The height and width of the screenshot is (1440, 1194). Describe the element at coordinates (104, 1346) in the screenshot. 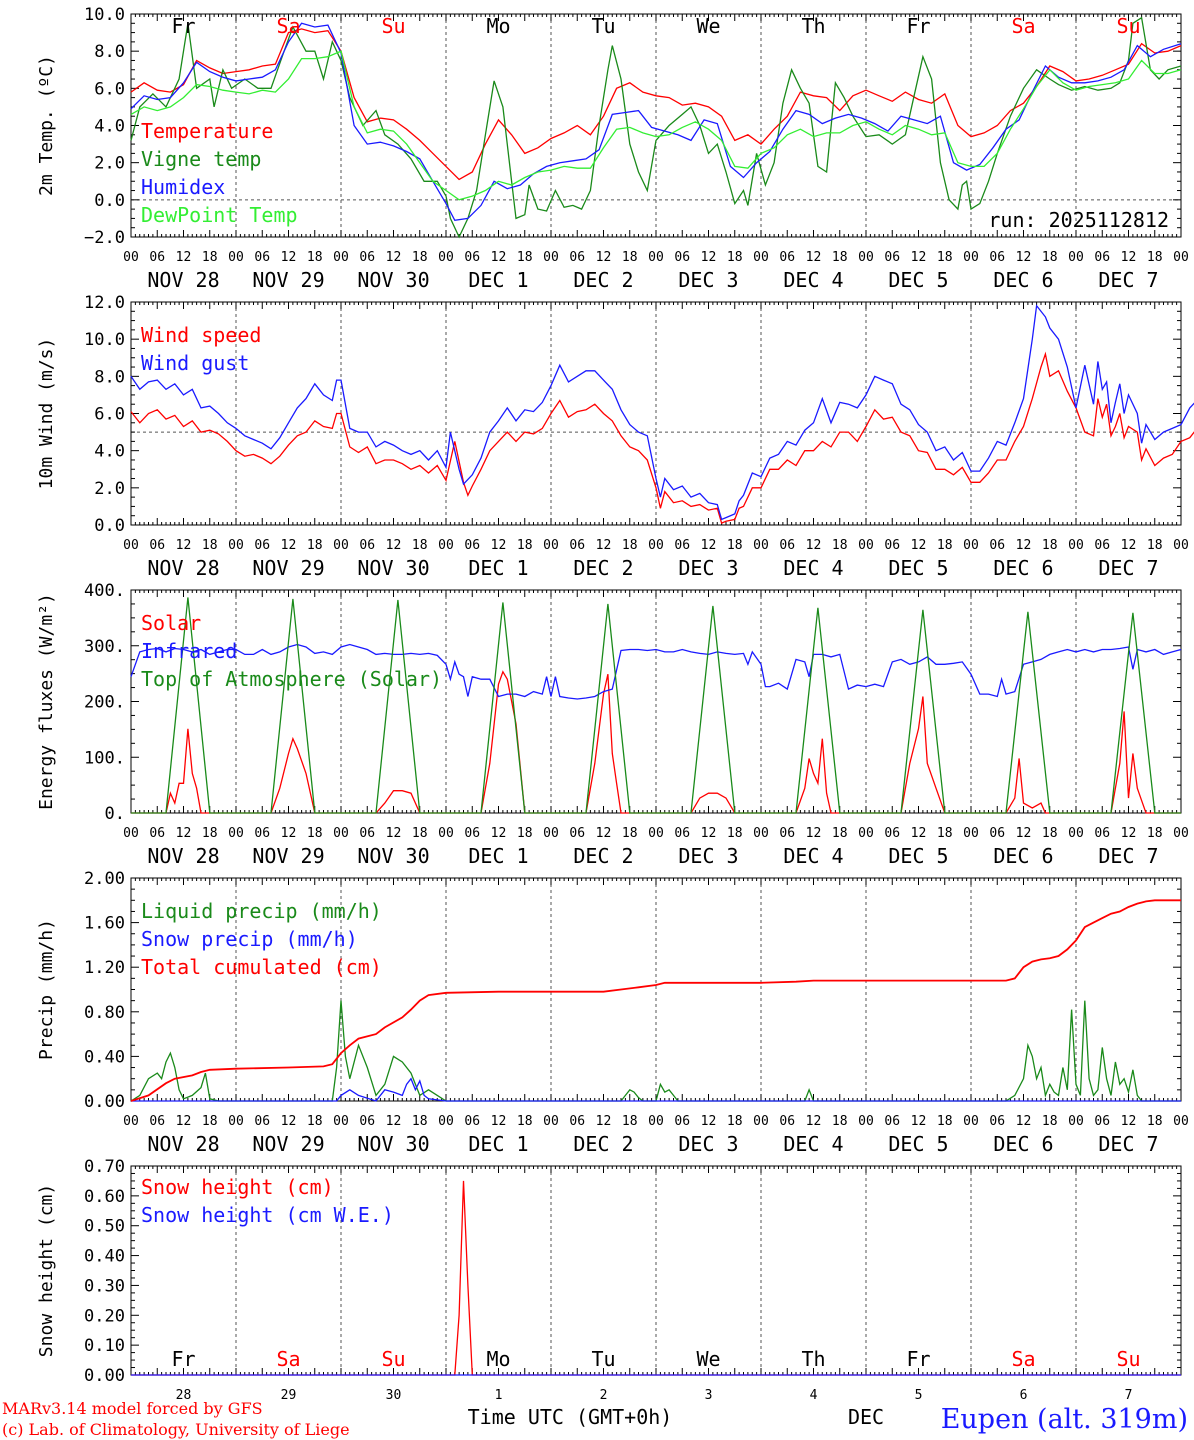

I see `y-tick-label: 0.10` at that location.